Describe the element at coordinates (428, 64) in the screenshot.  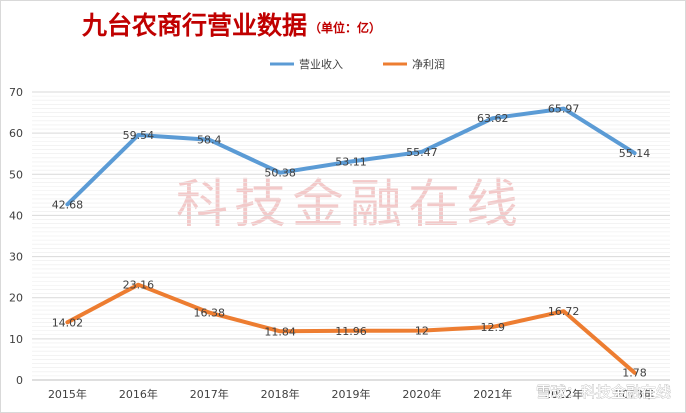
I see `legend-label-2: 净利润` at that location.